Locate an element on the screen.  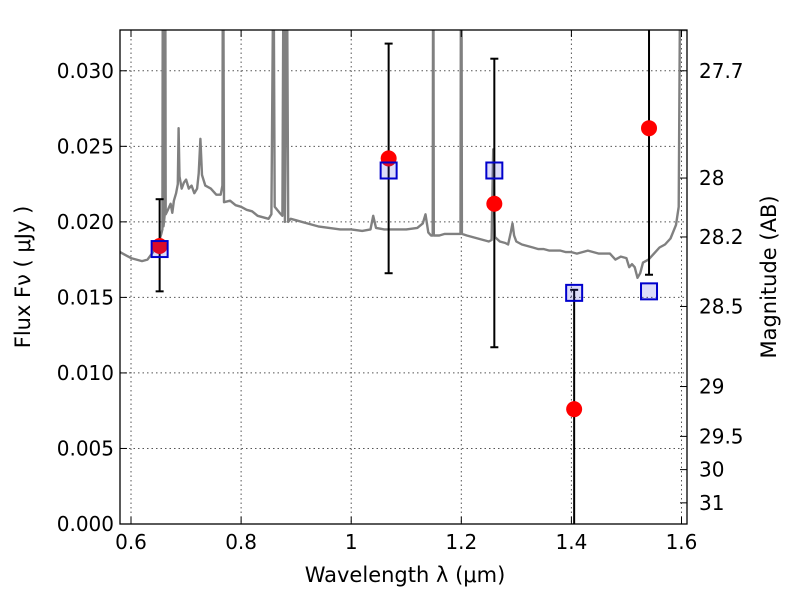
right-tick-label: 28 is located at coordinates (711, 178).